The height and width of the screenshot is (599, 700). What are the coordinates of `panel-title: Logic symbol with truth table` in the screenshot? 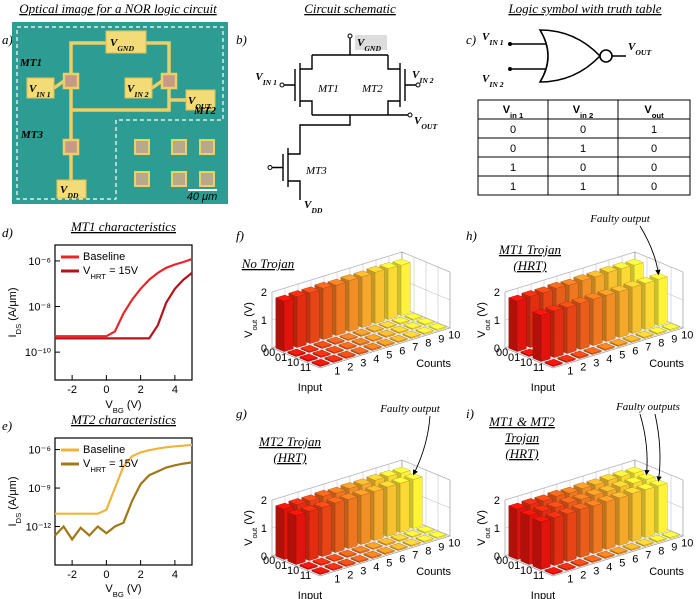 It's located at (584, 8).